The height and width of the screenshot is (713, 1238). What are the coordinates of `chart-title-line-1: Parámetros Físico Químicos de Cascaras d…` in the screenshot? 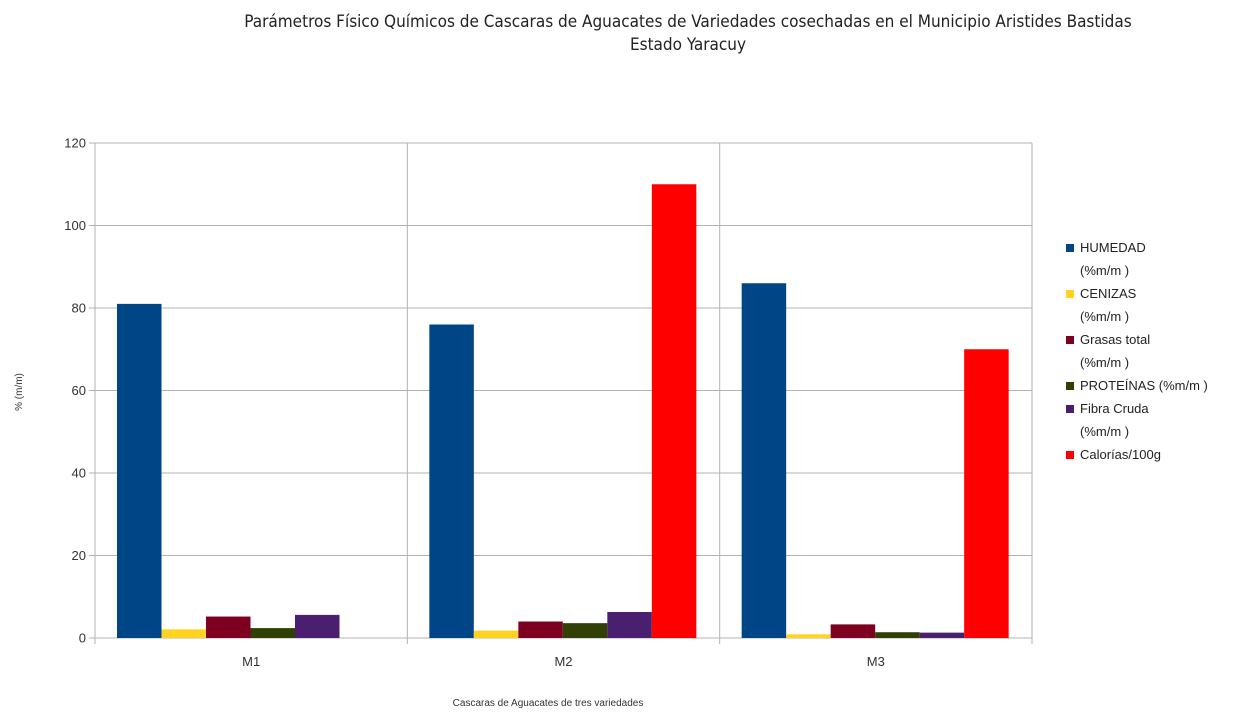 It's located at (687, 22).